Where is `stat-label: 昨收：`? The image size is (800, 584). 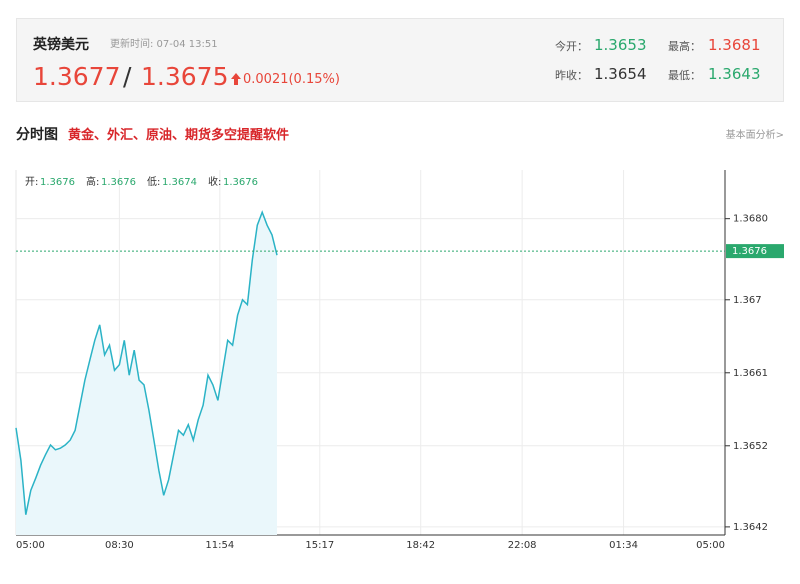
stat-label: 昨收： is located at coordinates (571, 75).